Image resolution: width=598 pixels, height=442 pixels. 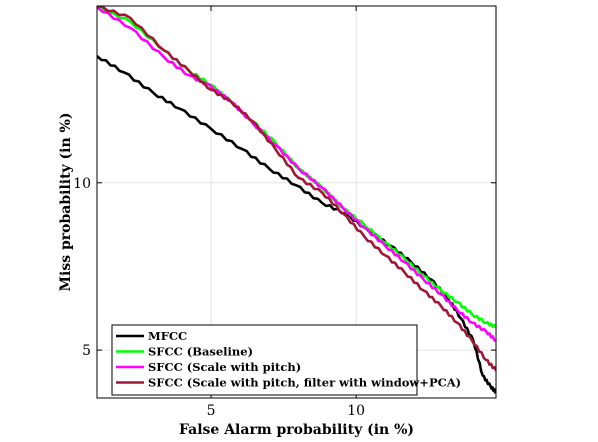 I want to click on y-tick-label: 5, so click(x=86, y=351).